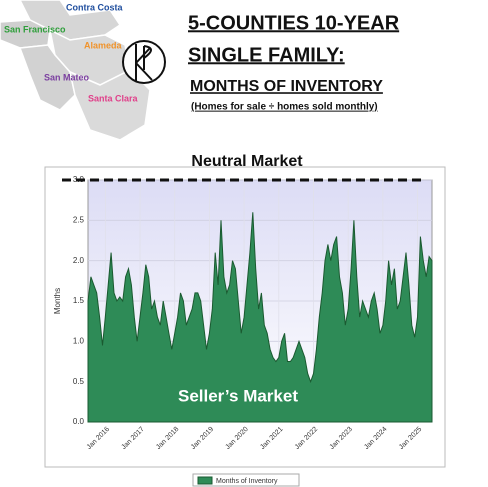 The width and height of the screenshot is (488, 487). I want to click on legend-label: Months of Inventory, so click(247, 481).